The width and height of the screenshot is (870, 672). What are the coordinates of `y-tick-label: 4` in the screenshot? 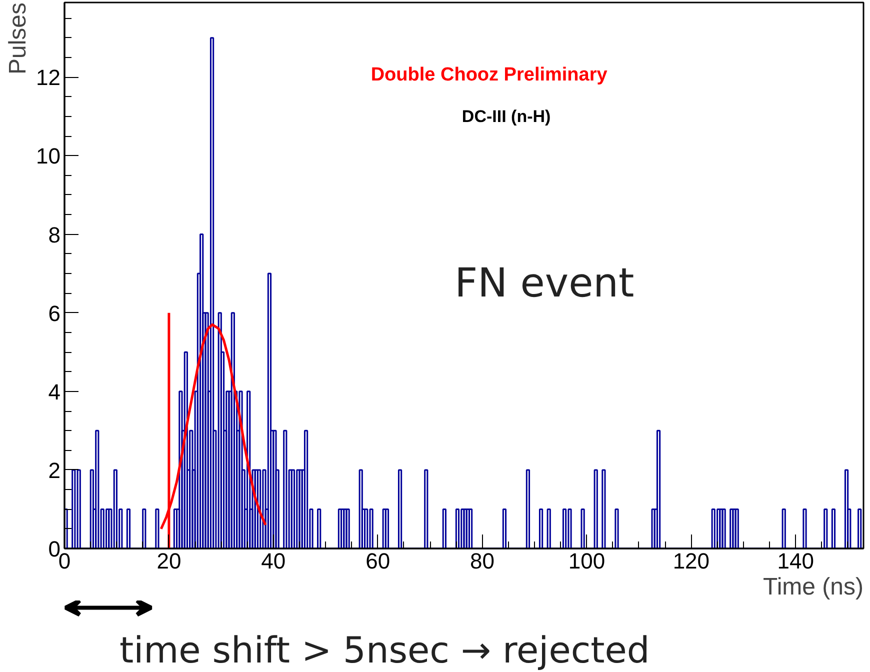 It's located at (54, 391).